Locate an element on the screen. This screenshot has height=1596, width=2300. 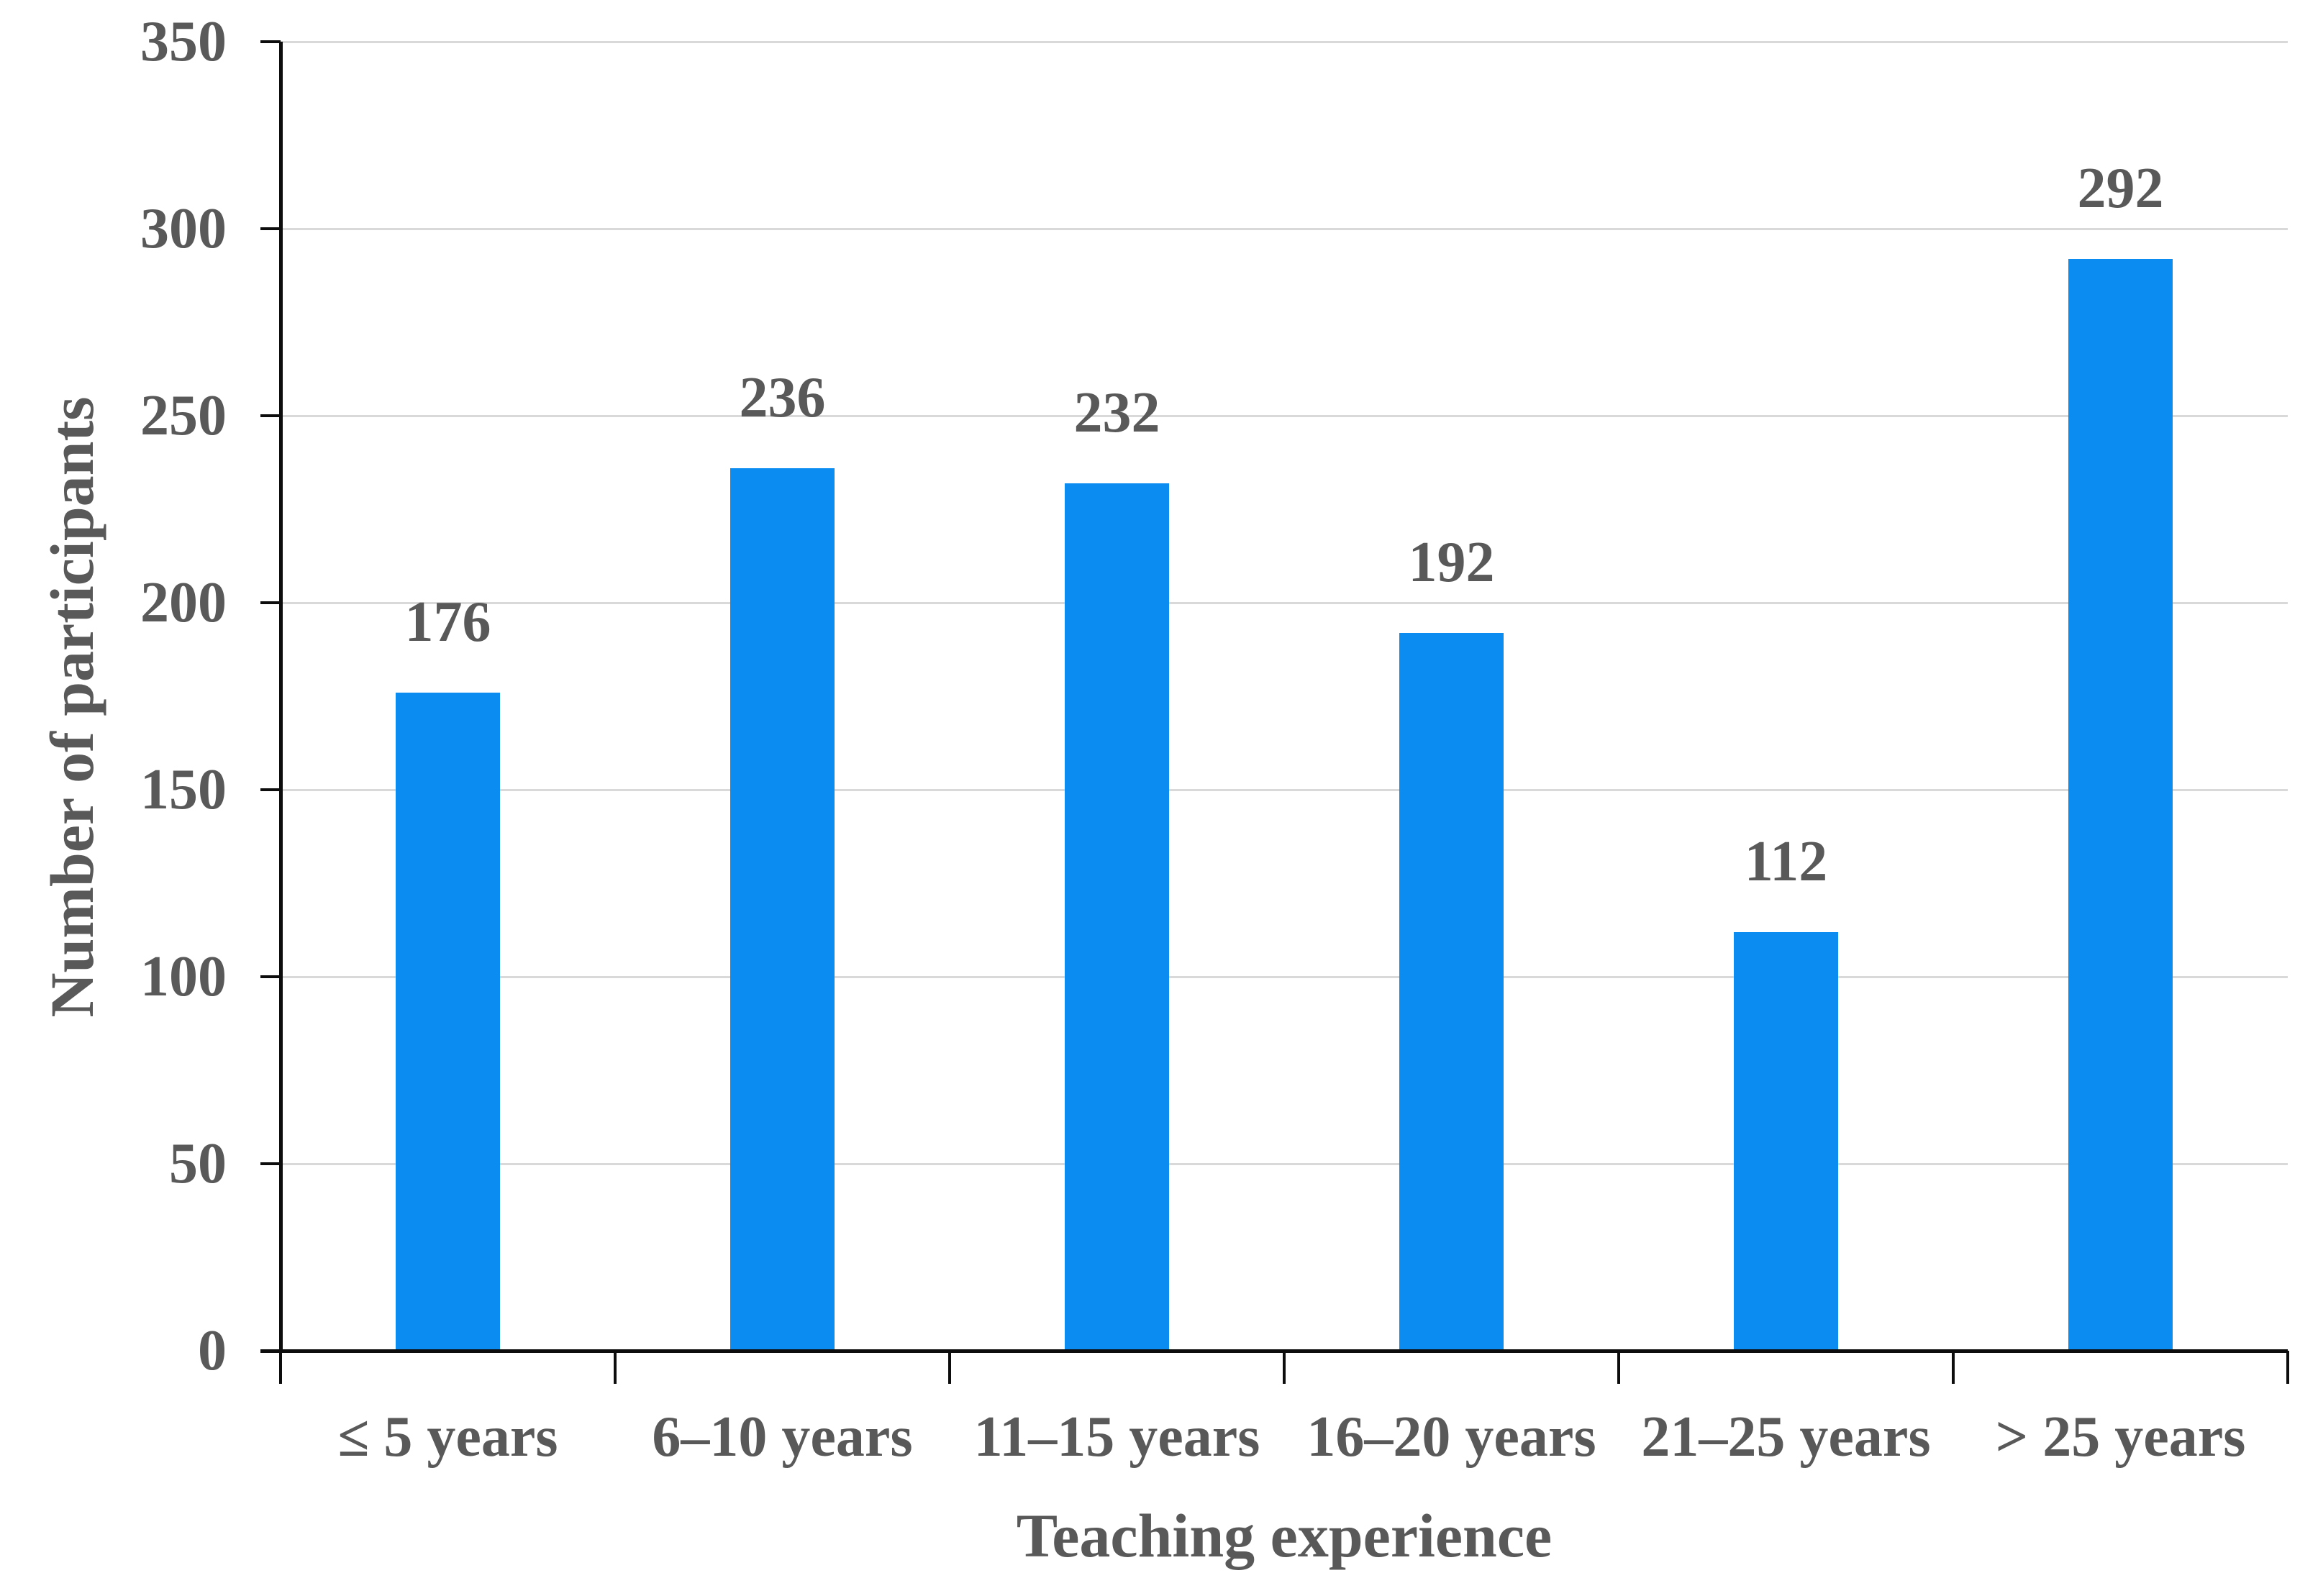
bar-value-label: 236 is located at coordinates (782, 397).